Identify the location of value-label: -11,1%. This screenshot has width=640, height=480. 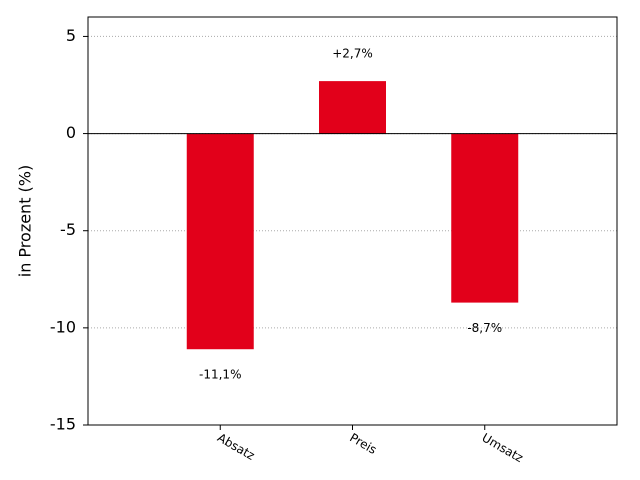
(220, 375).